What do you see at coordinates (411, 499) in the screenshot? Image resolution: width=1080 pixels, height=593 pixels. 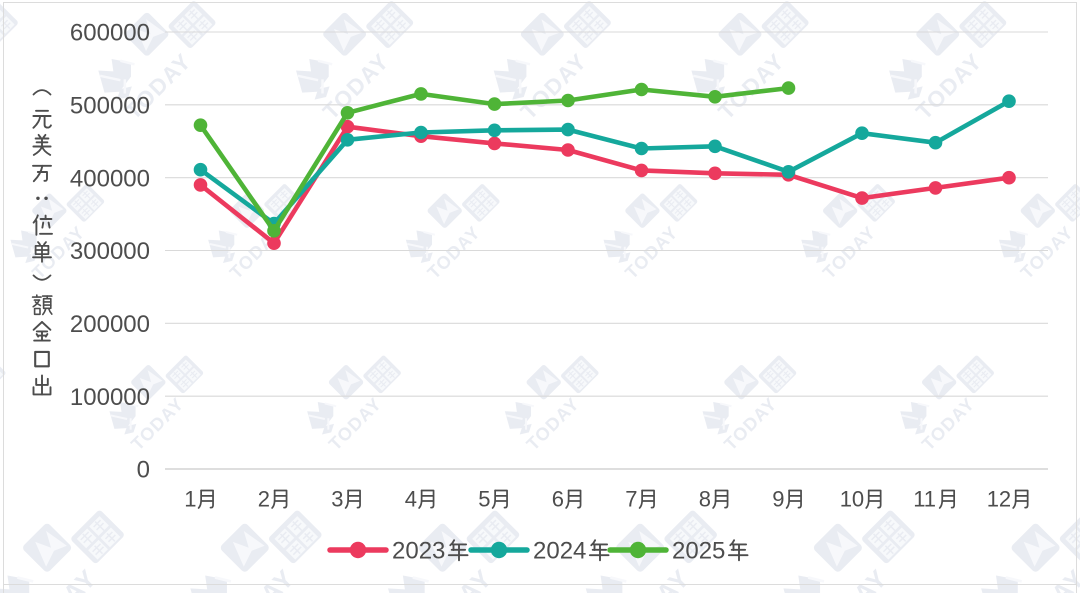 I see `svg-text: 4` at bounding box center [411, 499].